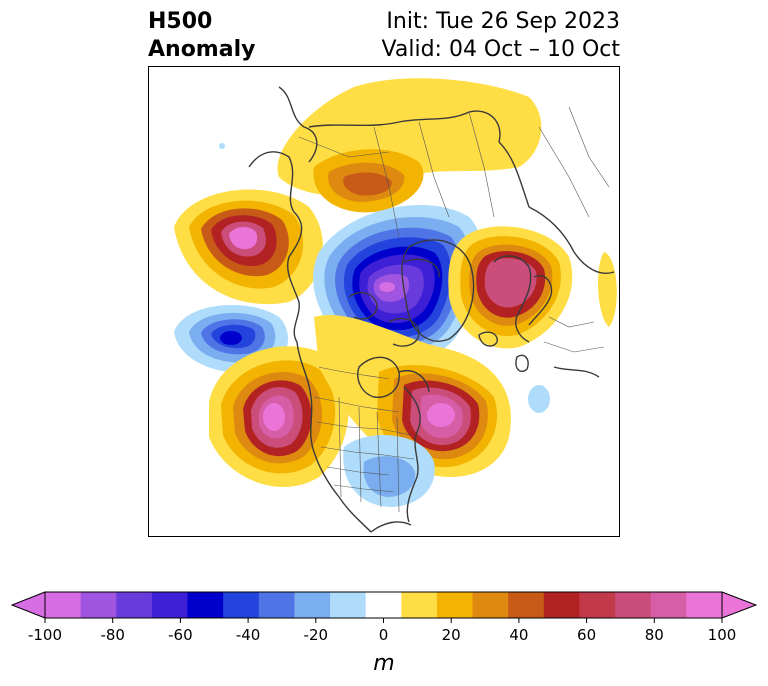 This screenshot has height=686, width=768. Describe the element at coordinates (28, 605) in the screenshot. I see `colorbar-extend-low` at that location.